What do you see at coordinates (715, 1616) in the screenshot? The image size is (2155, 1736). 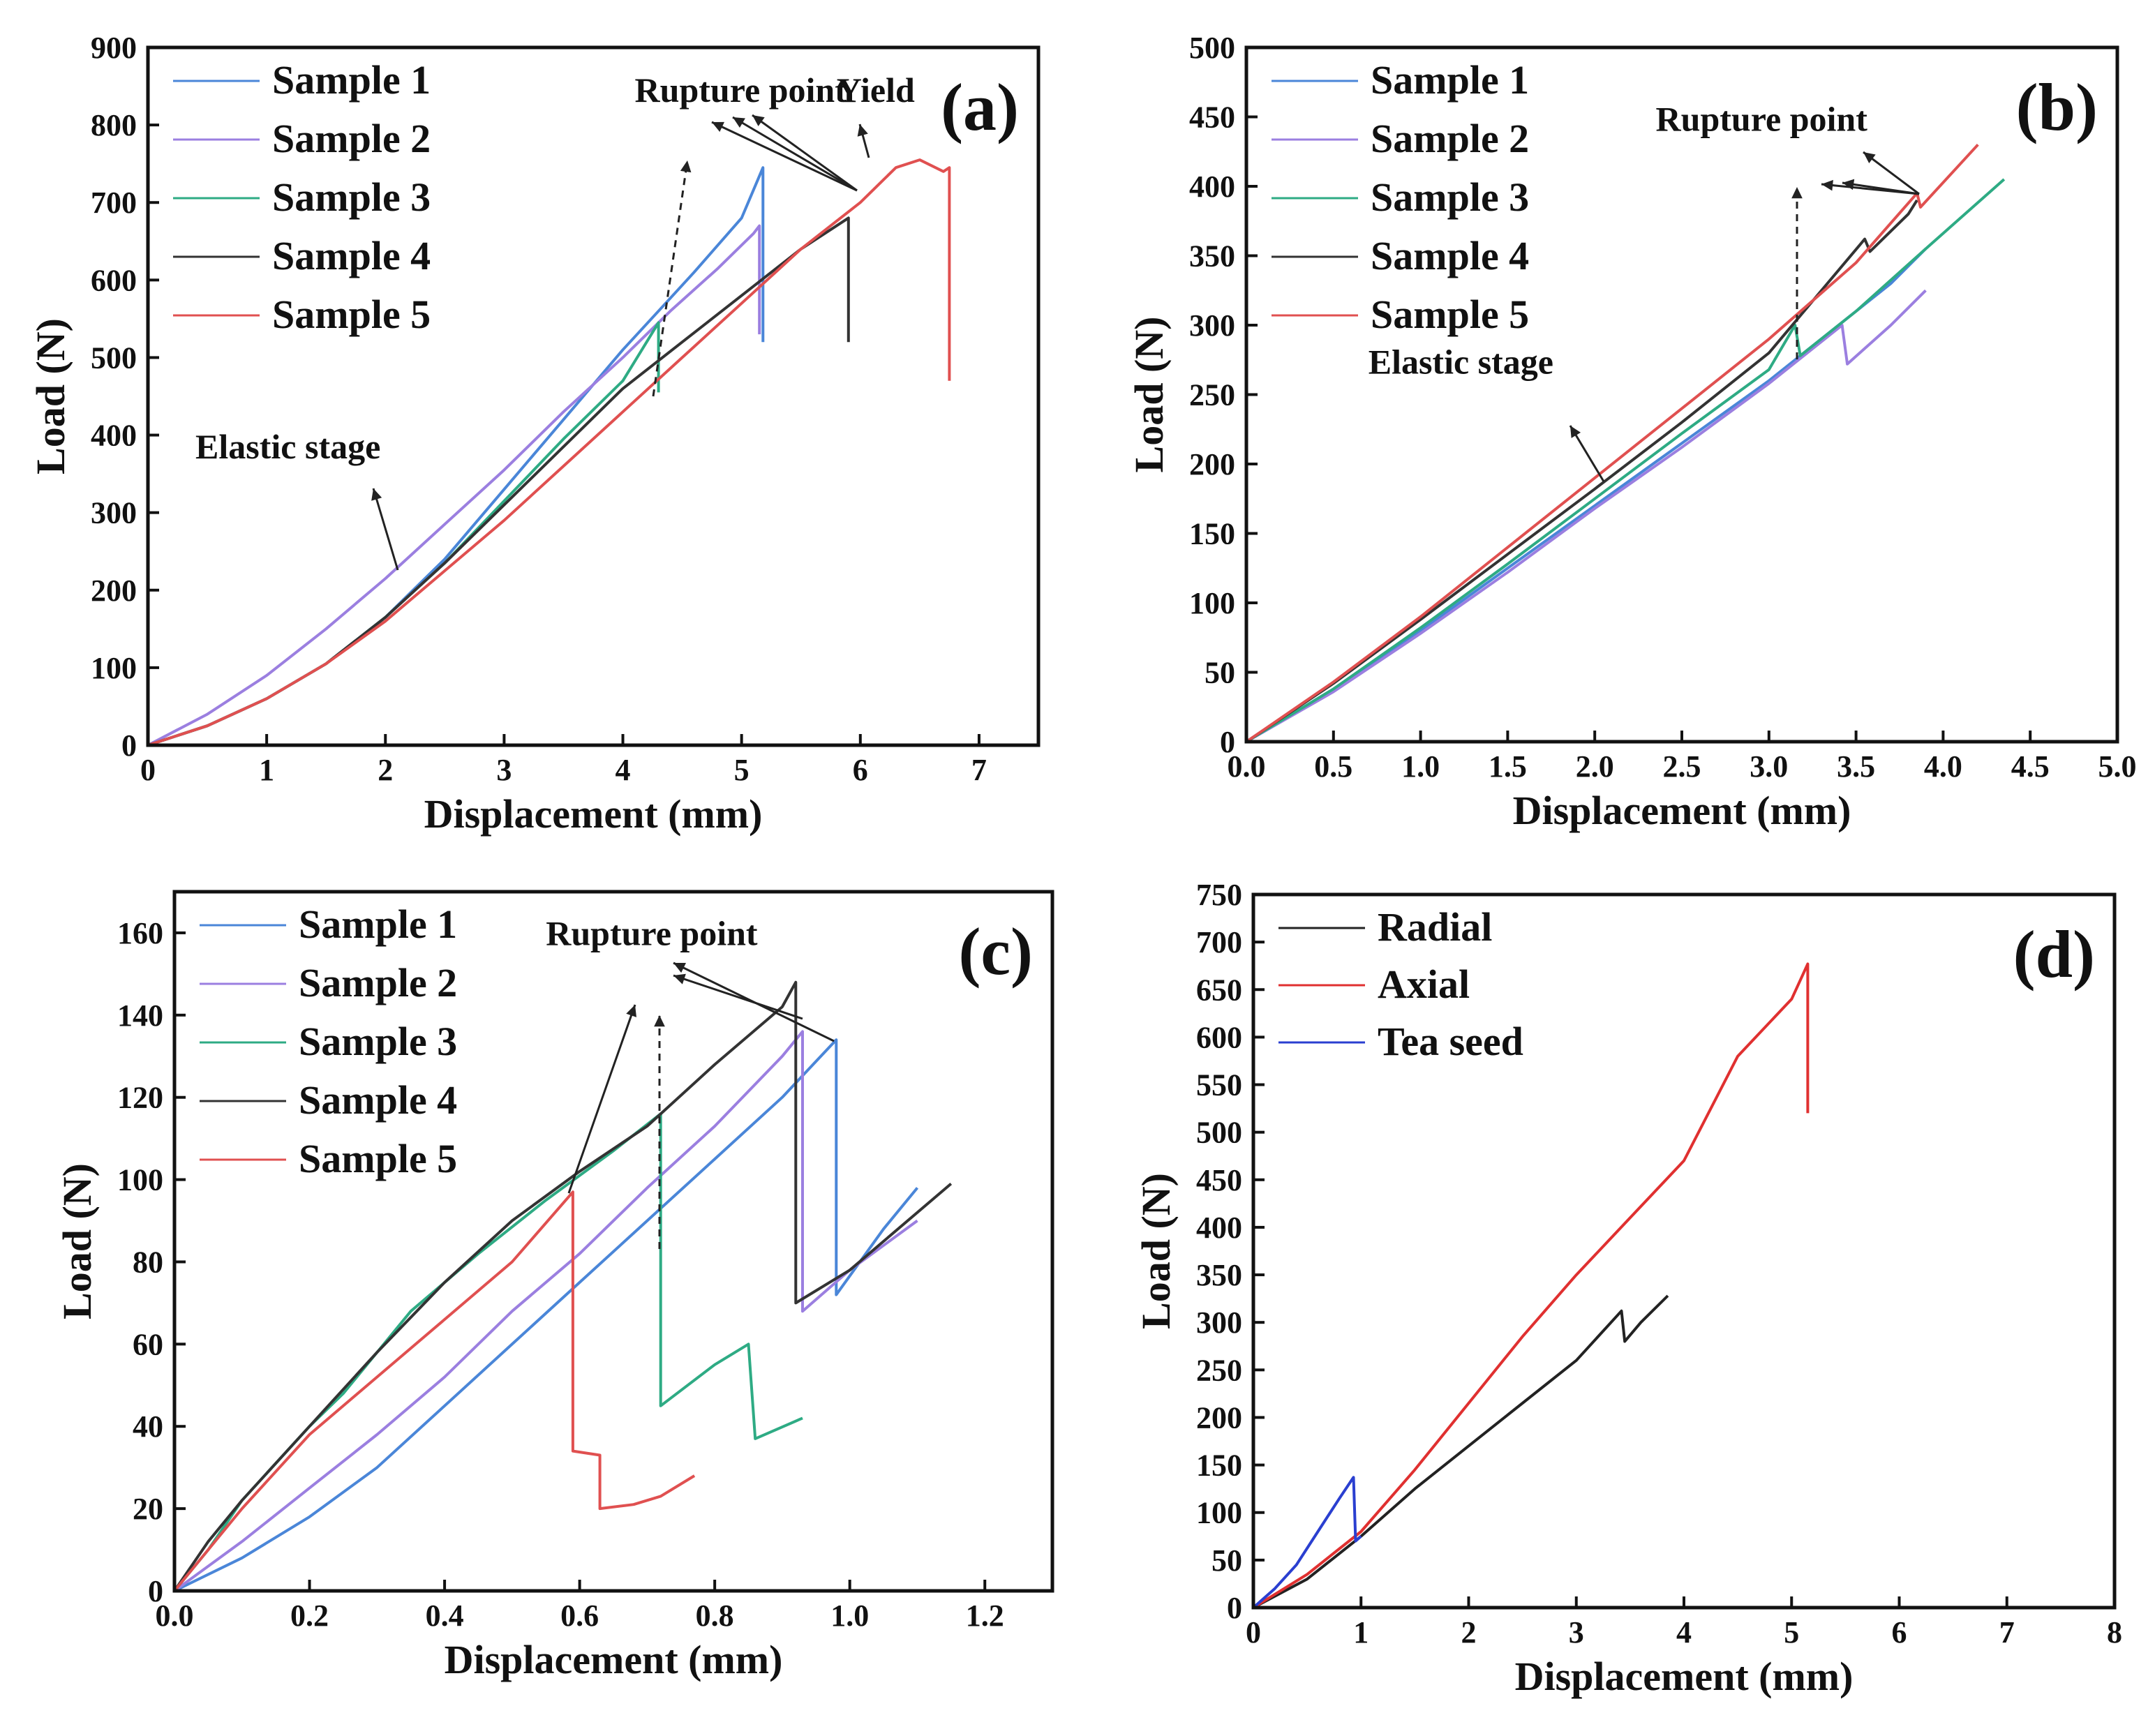 I see `x-tick-label: 0.8` at bounding box center [715, 1616].